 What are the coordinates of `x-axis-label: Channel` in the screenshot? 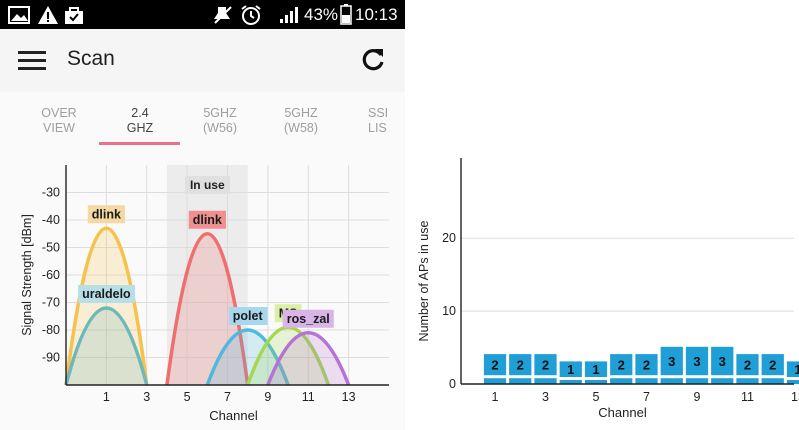 It's located at (622, 412).